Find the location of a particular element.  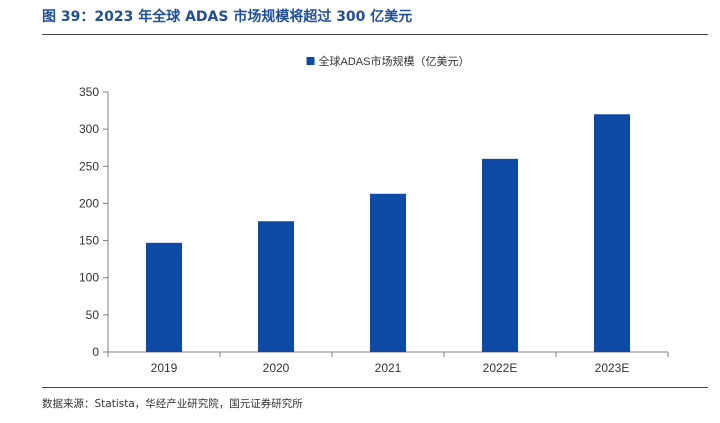

title-divider is located at coordinates (375, 34).